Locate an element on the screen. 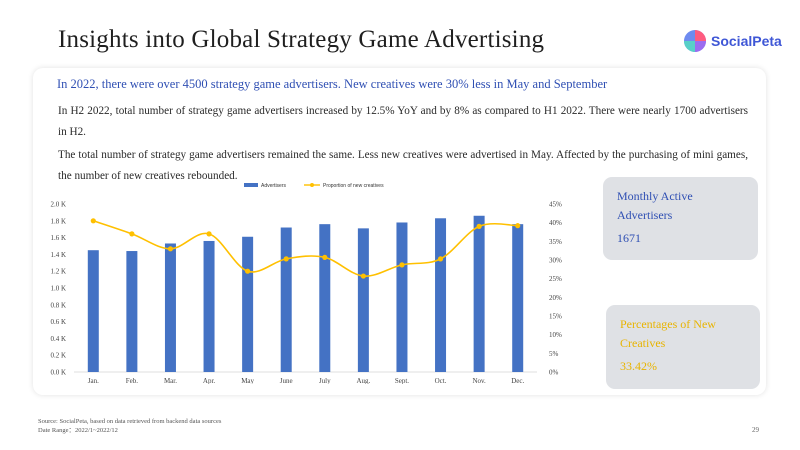  y-left-tick-label: 0.2 K is located at coordinates (58, 356).